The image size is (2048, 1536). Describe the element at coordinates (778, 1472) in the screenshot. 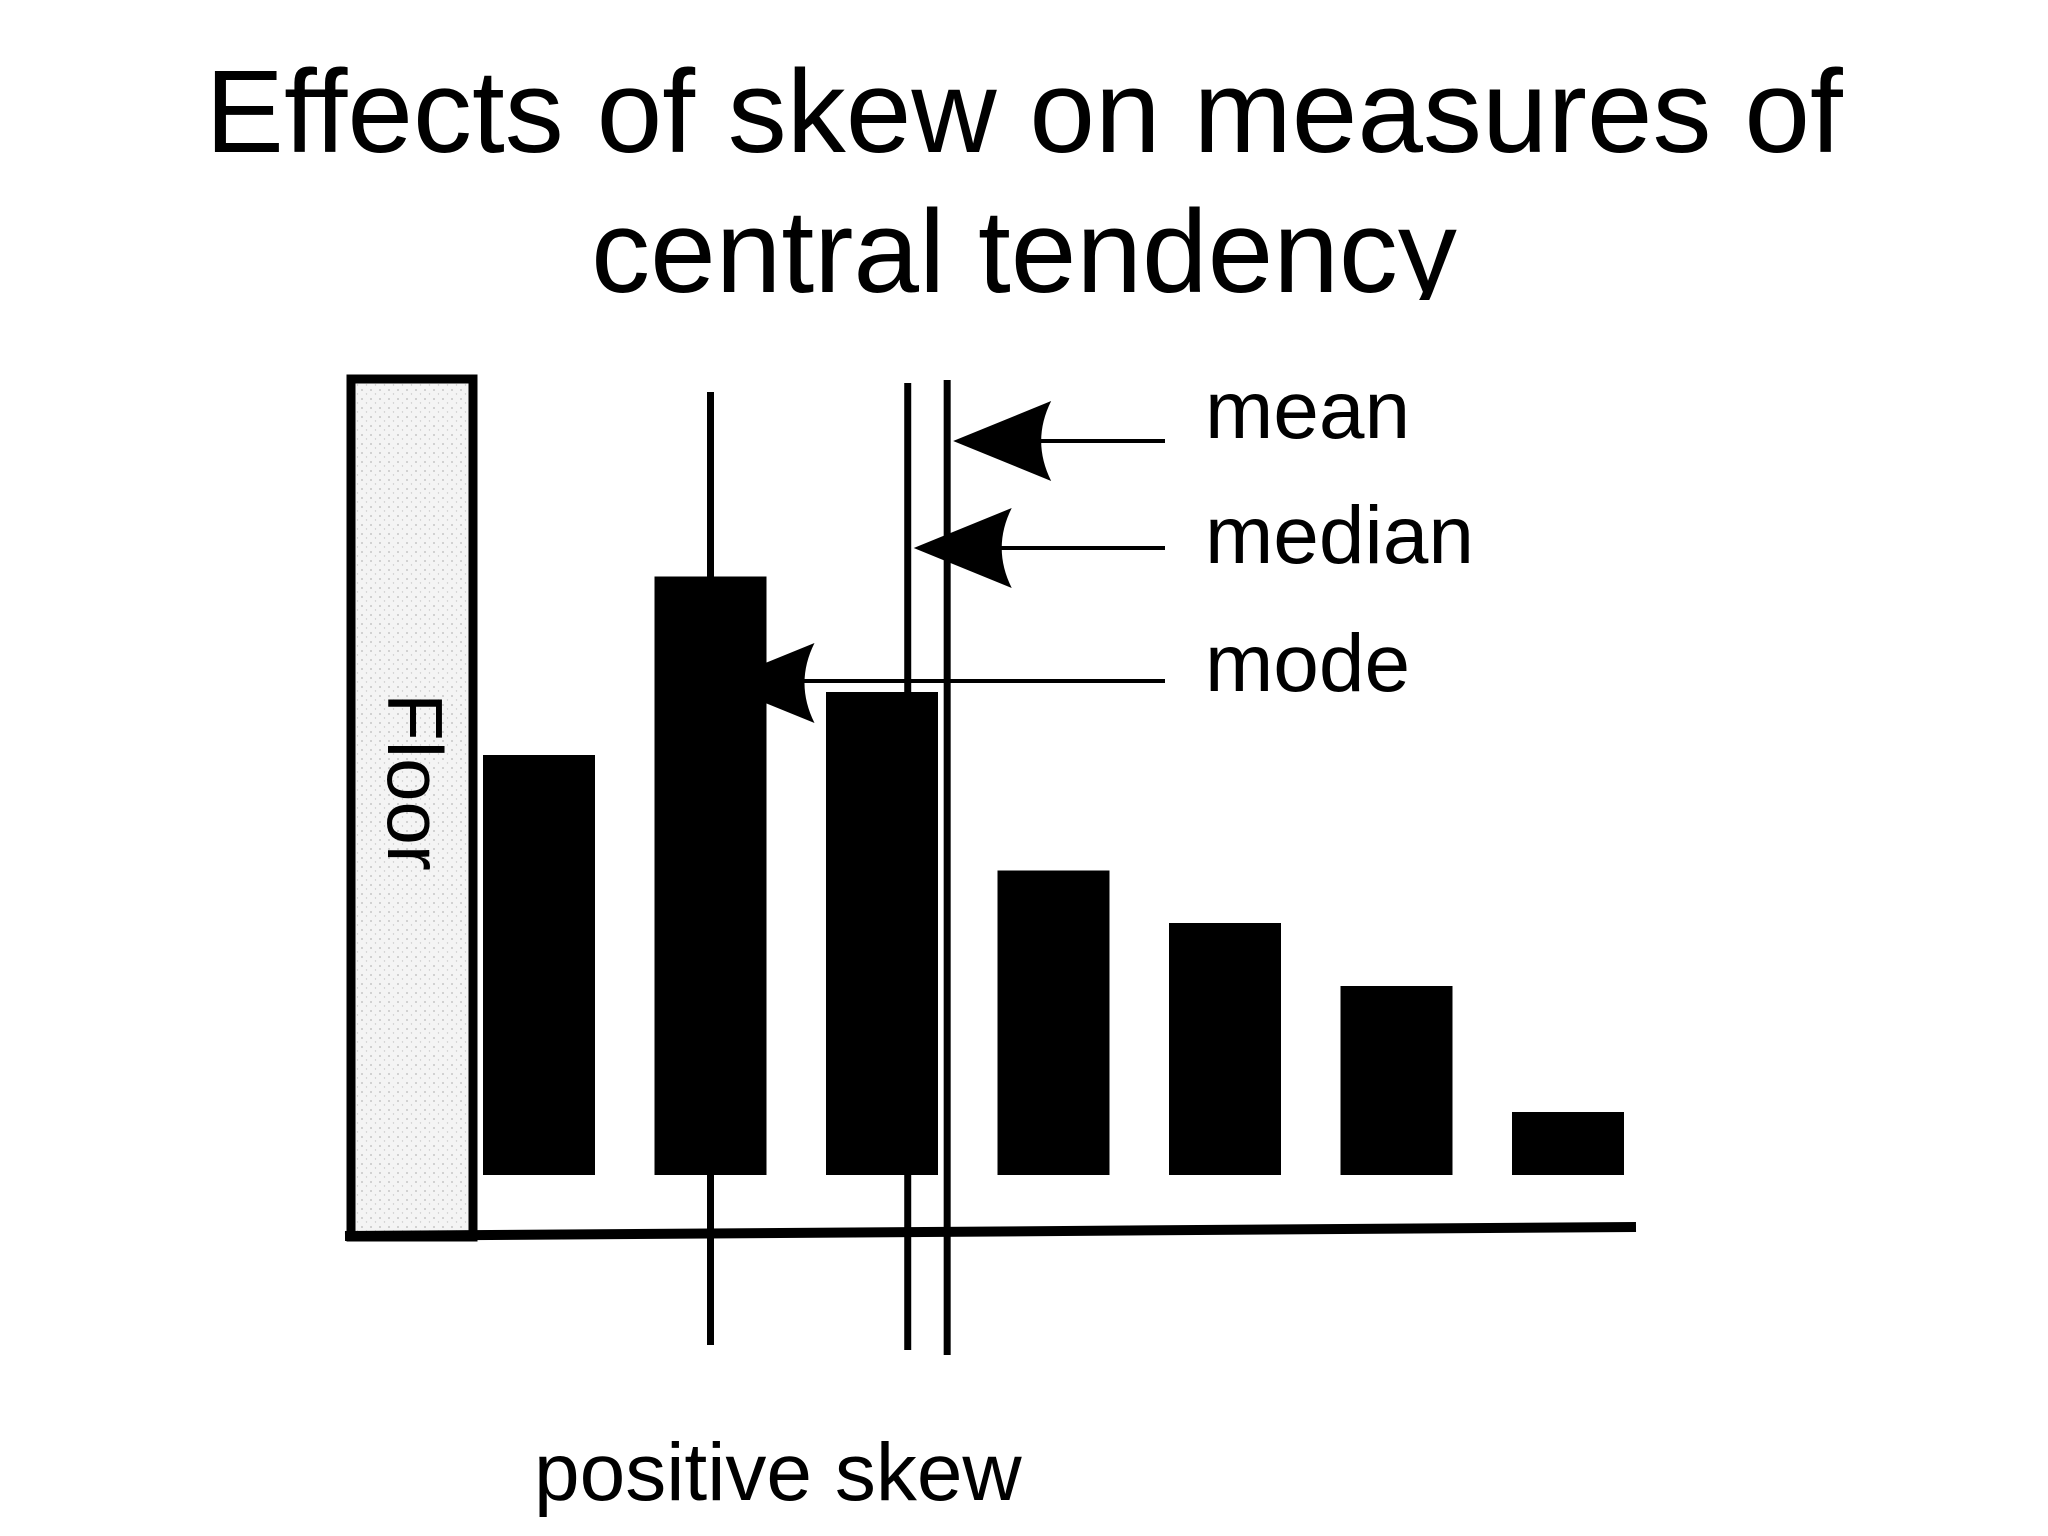

I see `skew-label: positive skew` at that location.